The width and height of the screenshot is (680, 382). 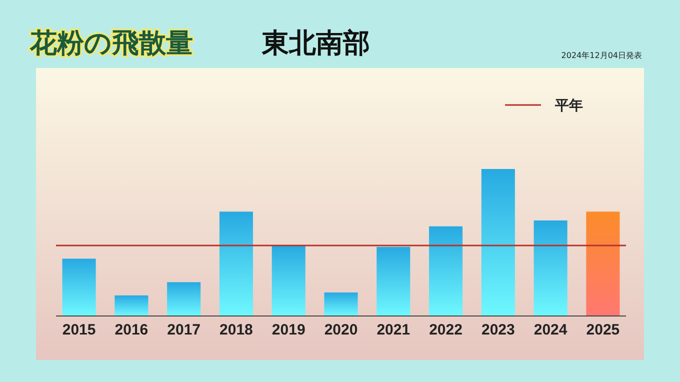 What do you see at coordinates (289, 330) in the screenshot?
I see `x-tick-label: 2019` at bounding box center [289, 330].